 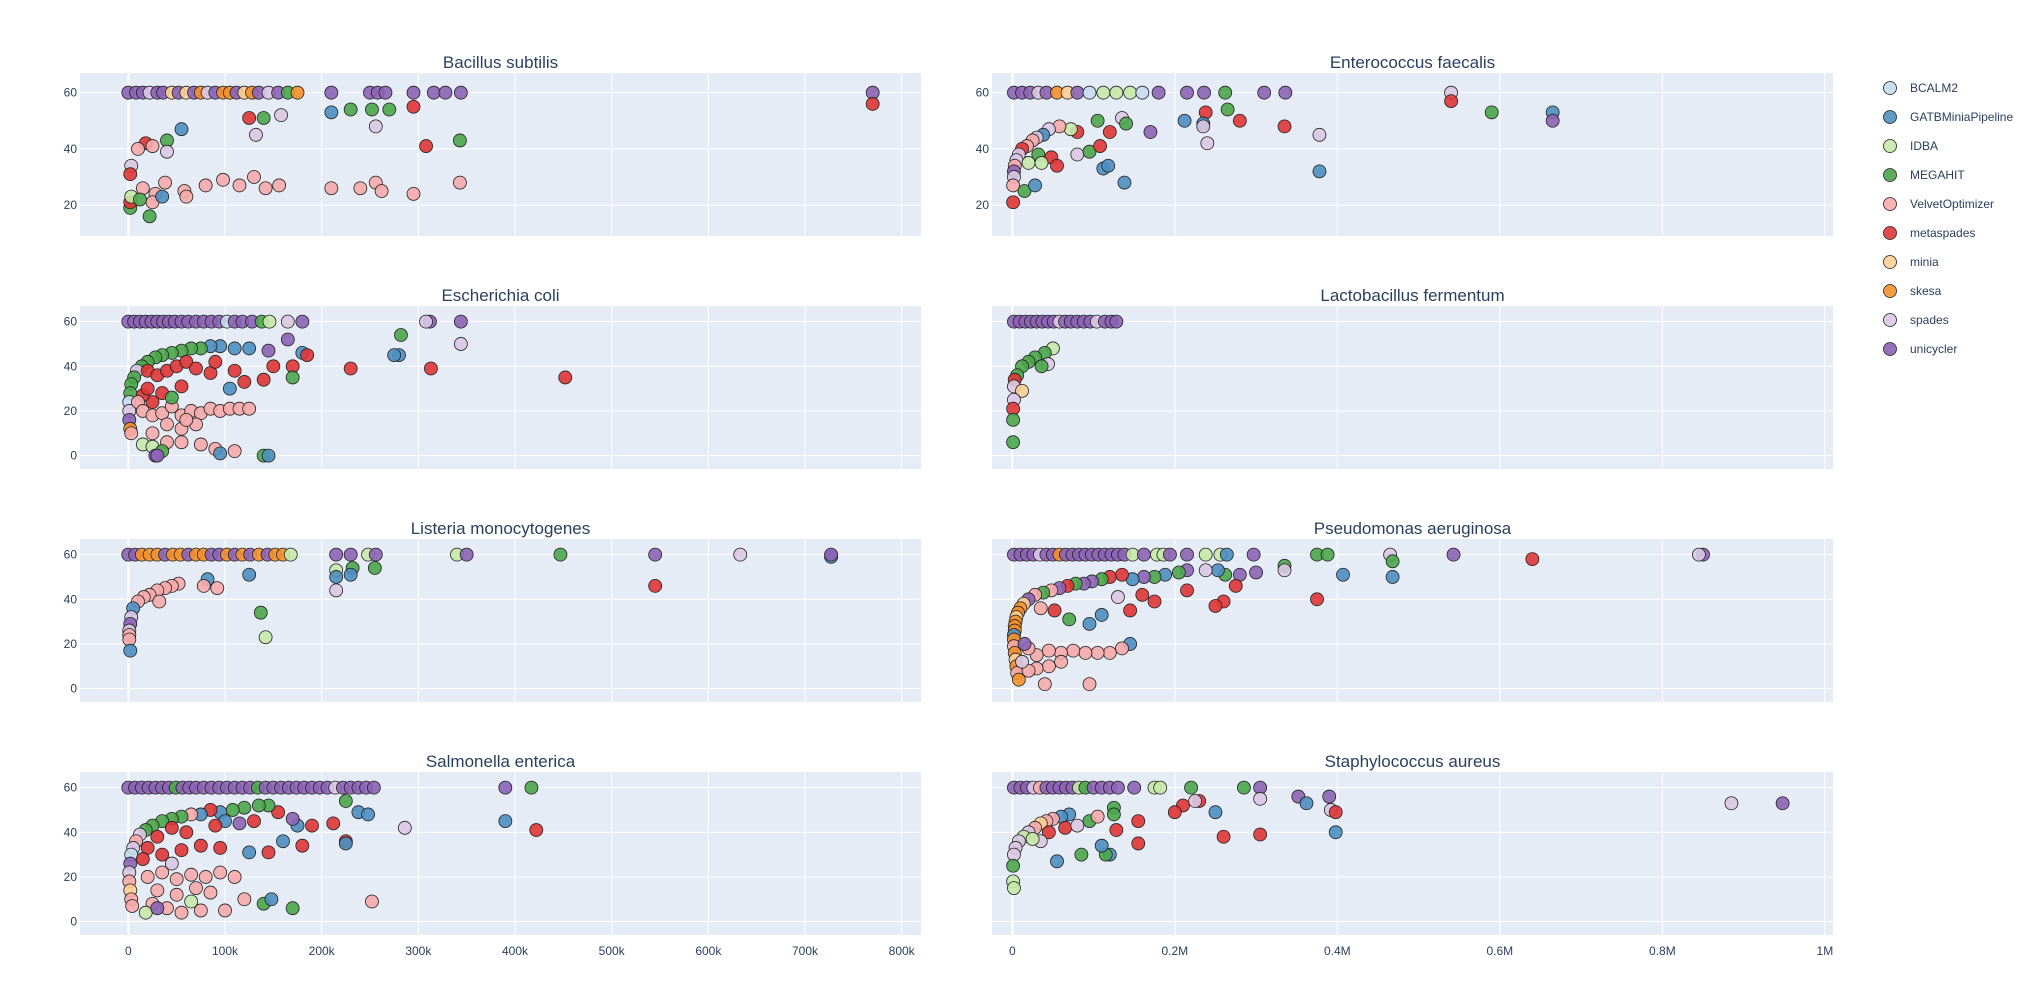 What do you see at coordinates (1911, 262) in the screenshot?
I see `legend-item-minia: minia` at bounding box center [1911, 262].